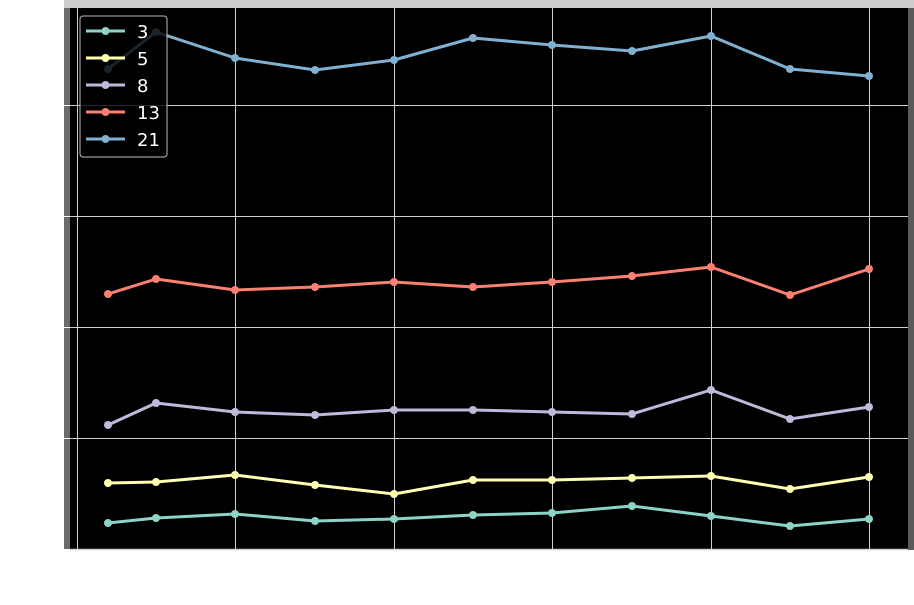  Describe the element at coordinates (117, 86) in the screenshot. I see `legend-item-8: 8` at that location.